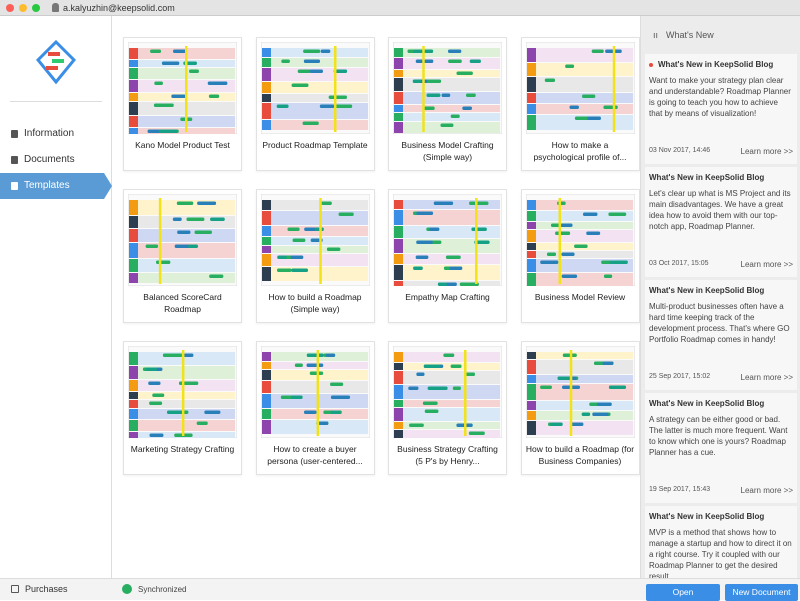 Image resolution: width=800 pixels, height=601 pixels. What do you see at coordinates (707, 403) in the screenshot?
I see `news-title-text: What's New in KeepSolid Blog` at bounding box center [707, 403].